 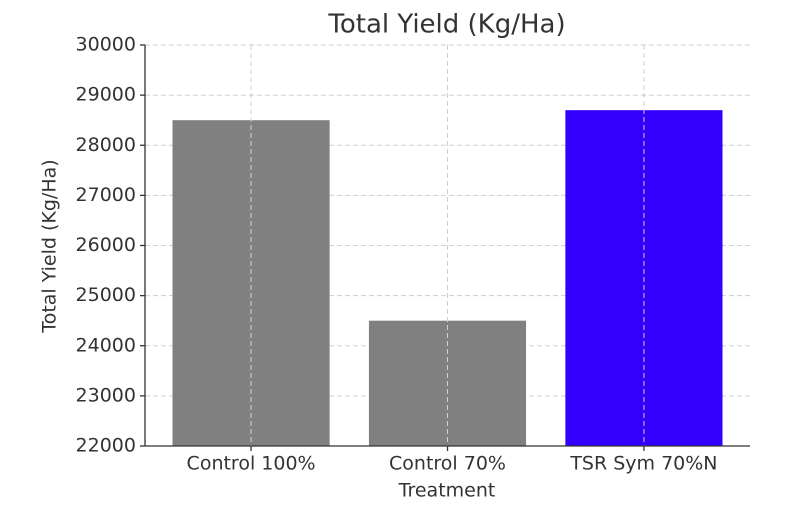 What do you see at coordinates (106, 45) in the screenshot?
I see `y-tick-label: 30000` at bounding box center [106, 45].